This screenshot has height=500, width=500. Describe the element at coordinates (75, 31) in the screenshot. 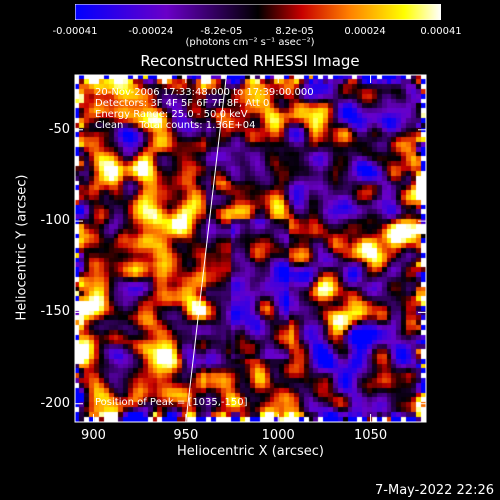

I see `colorbar-tick-label: -0.00041` at that location.